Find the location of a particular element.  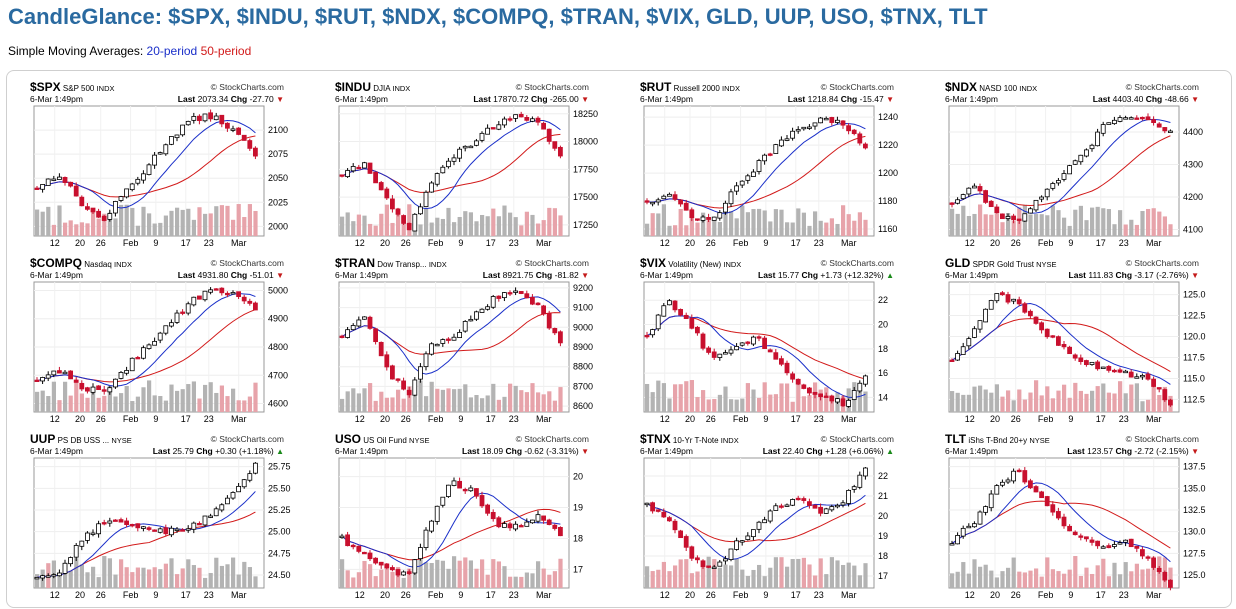

triangle-down-icon: ▼ is located at coordinates (585, 451).